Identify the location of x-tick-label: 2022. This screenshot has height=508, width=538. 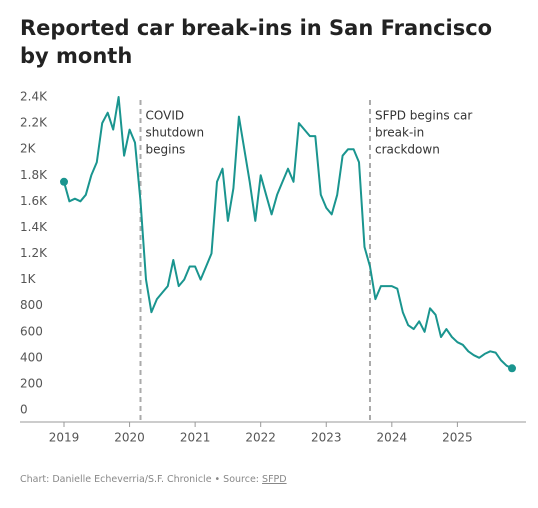
(260, 438).